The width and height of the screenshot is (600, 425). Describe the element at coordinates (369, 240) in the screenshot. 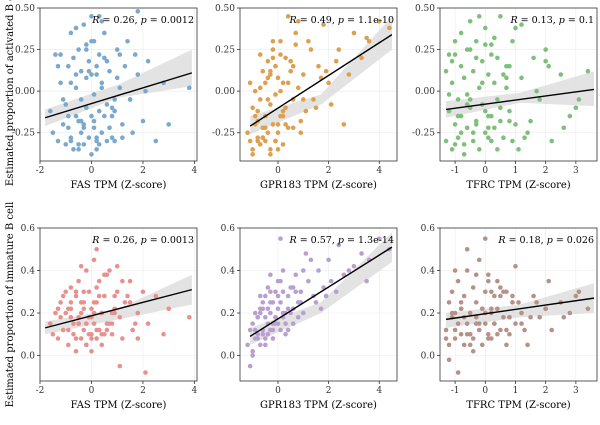

I see `stat-part: = 1.3e-14` at that location.